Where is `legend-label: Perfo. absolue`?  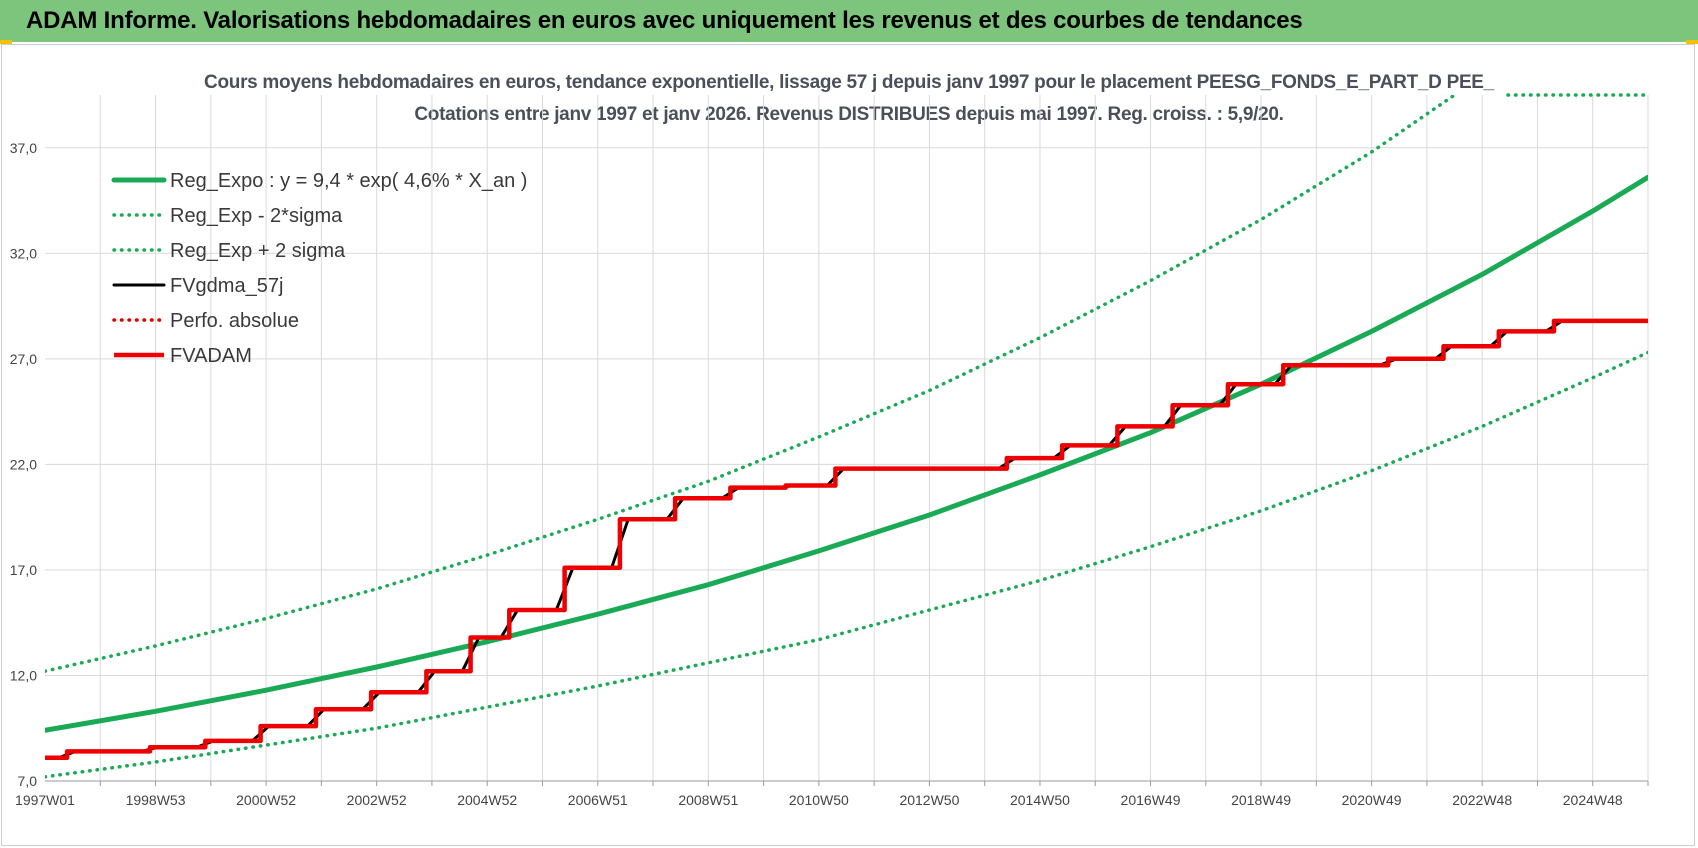 legend-label: Perfo. absolue is located at coordinates (234, 321).